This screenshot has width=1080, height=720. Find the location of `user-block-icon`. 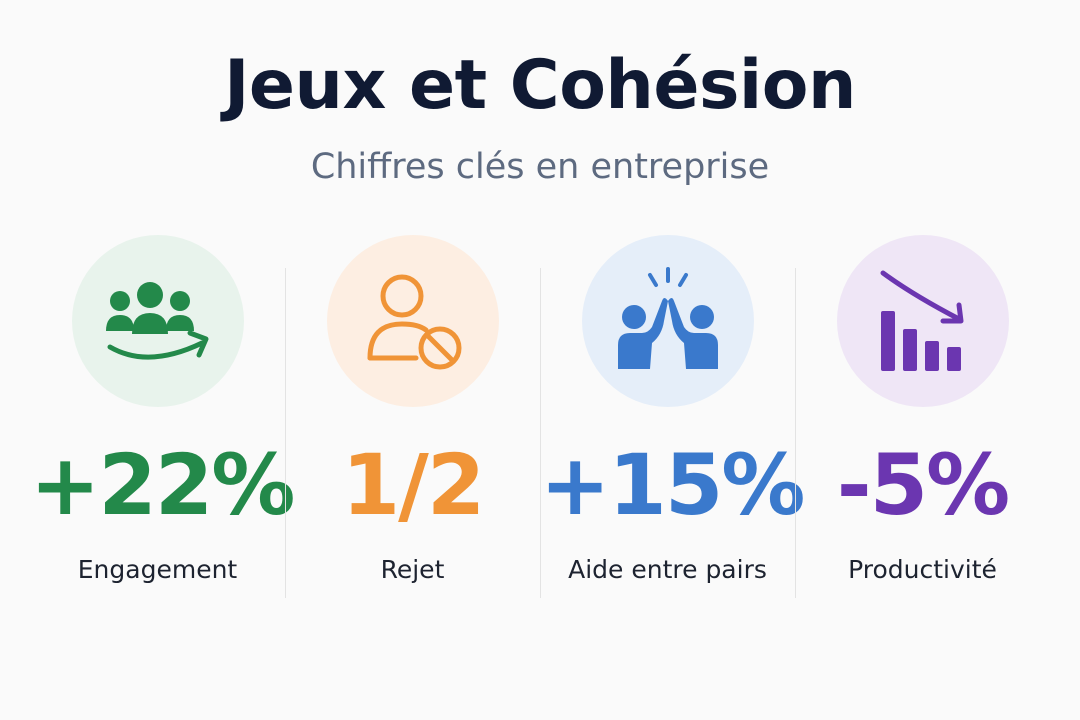

user-block-icon is located at coordinates (414, 322).